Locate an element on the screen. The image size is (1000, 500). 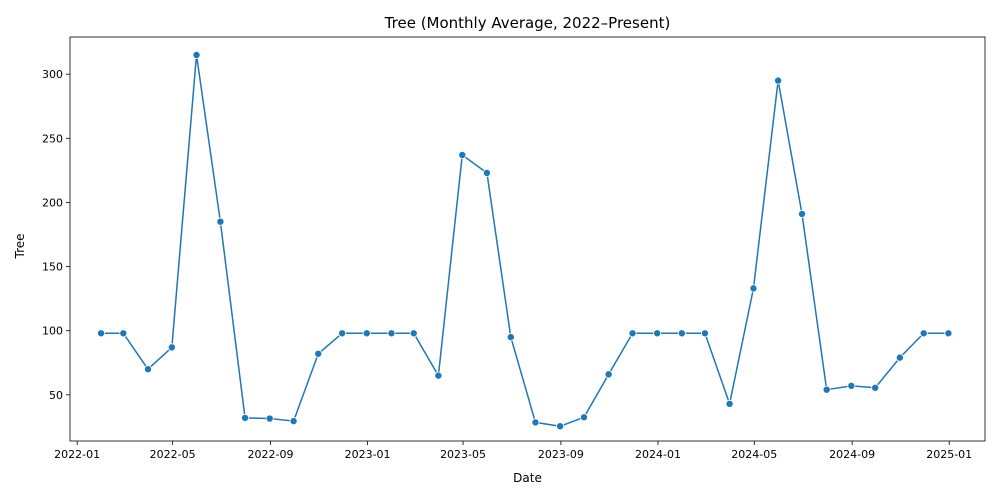
x-axis-label: Date is located at coordinates (527, 478).